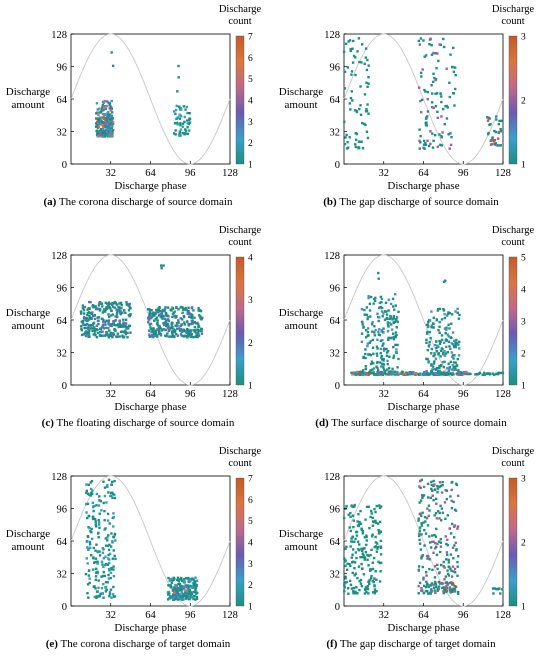  What do you see at coordinates (28, 547) in the screenshot?
I see `svg-text: amount` at bounding box center [28, 547].